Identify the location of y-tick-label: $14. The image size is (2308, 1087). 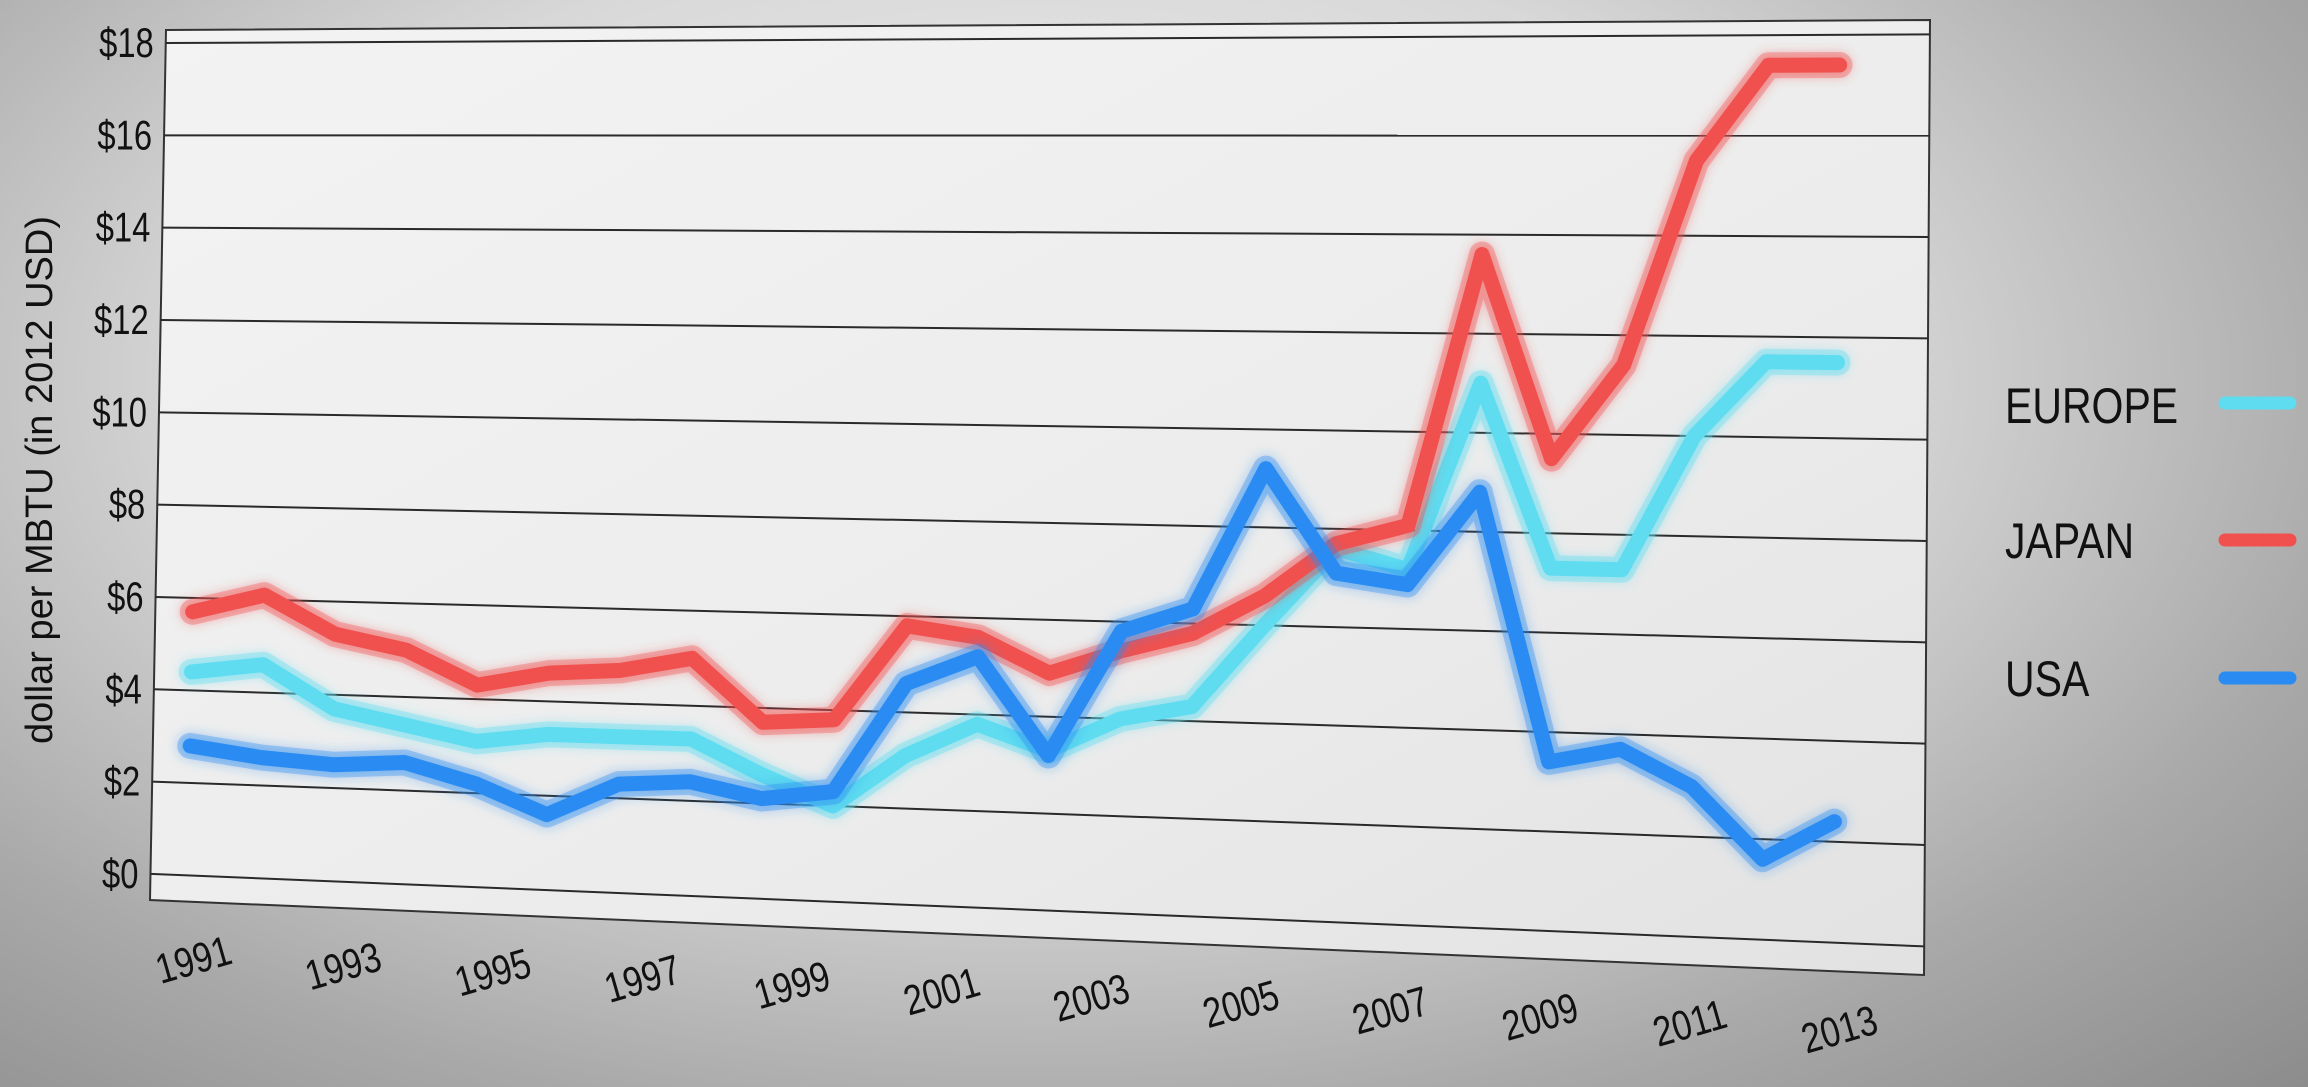
(123, 227).